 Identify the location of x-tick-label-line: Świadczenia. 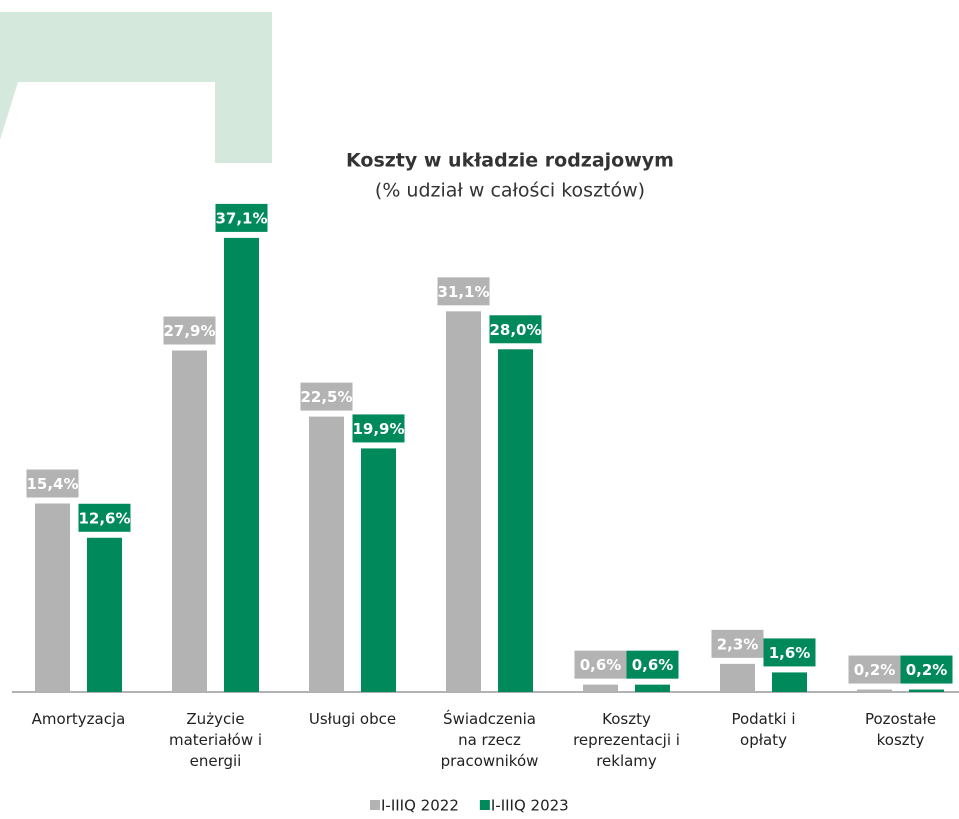
(489, 718).